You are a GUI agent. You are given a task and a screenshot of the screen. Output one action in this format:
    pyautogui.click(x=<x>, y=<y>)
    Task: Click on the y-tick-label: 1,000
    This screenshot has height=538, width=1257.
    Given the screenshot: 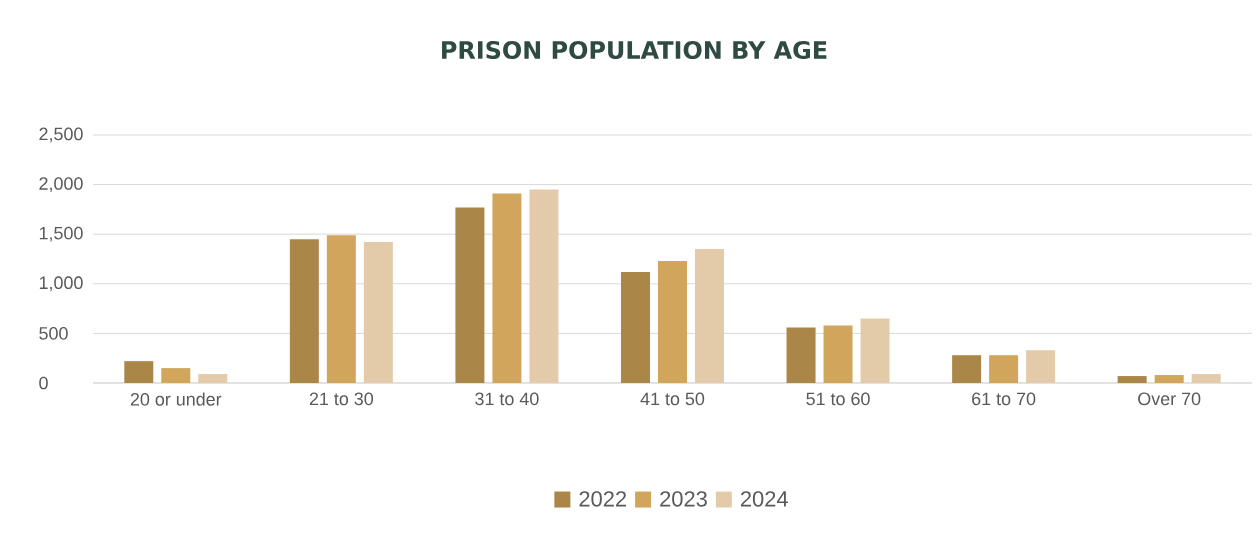 What is the action you would take?
    pyautogui.click(x=61, y=284)
    